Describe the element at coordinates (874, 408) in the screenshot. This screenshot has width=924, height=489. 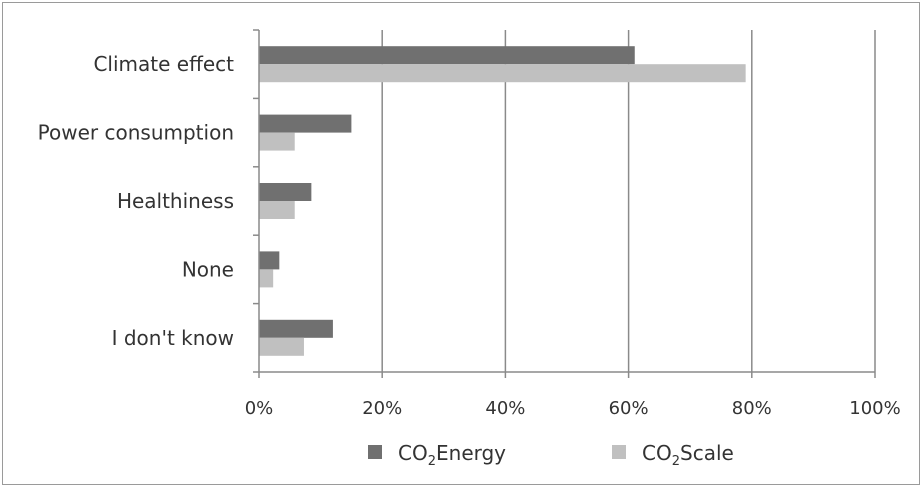
I see `x-tick-label: 100%` at that location.